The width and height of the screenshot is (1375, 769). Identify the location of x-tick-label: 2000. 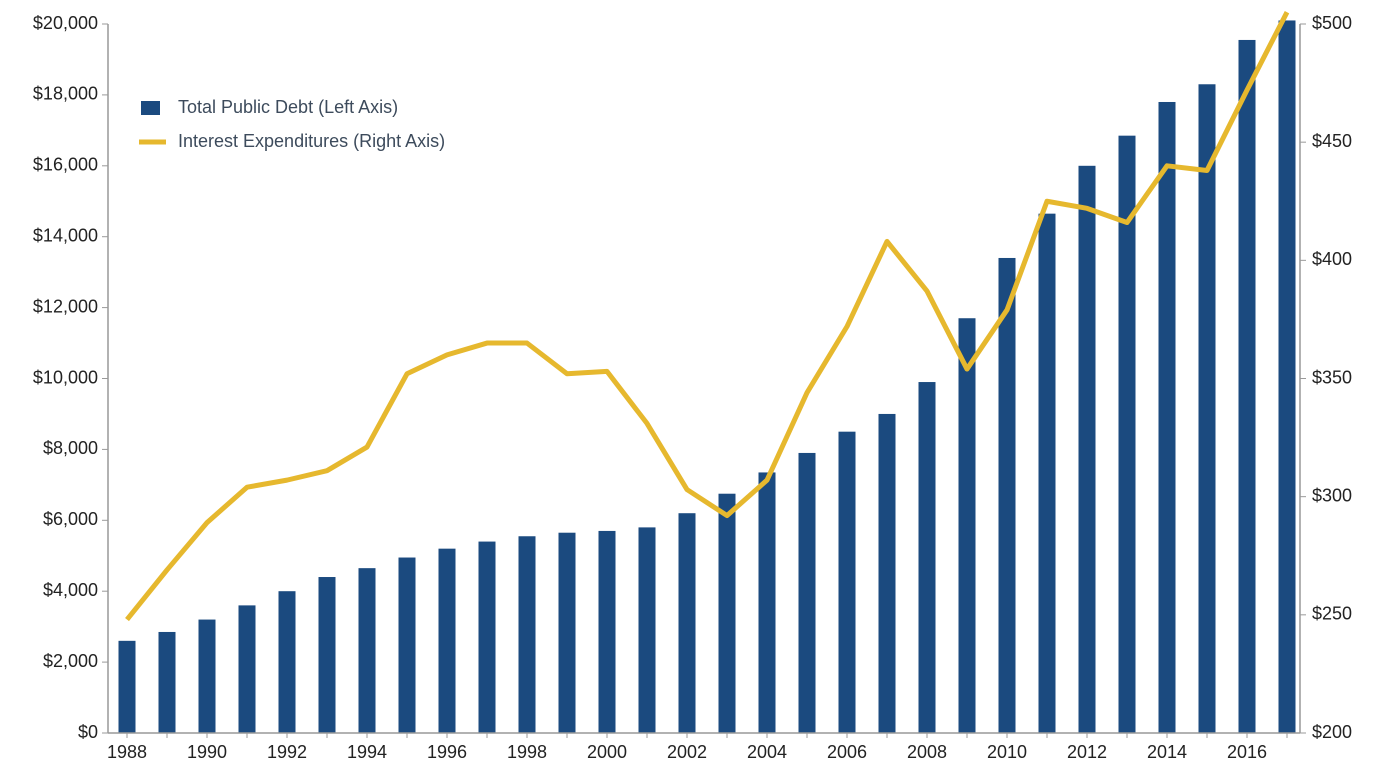
(607, 752).